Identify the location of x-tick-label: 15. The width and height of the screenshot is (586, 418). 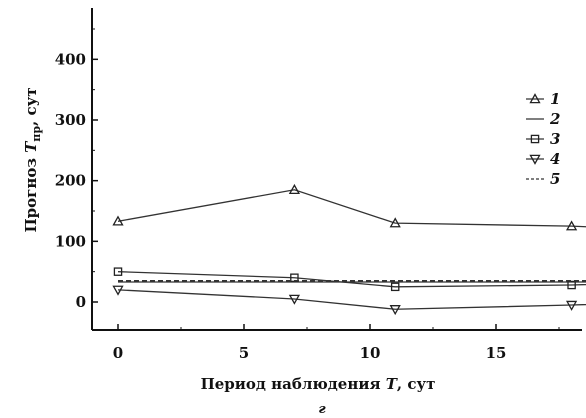
(496, 353).